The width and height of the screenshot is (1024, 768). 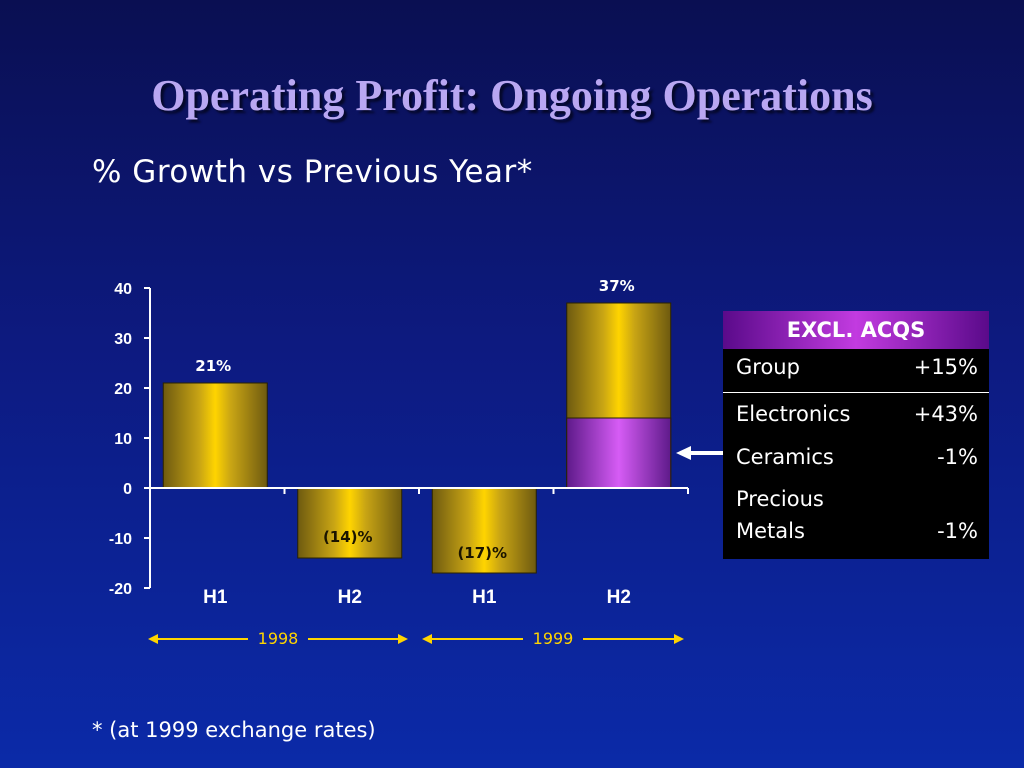 What do you see at coordinates (416, 638) in the screenshot?
I see `year-markers: 1998 1999` at bounding box center [416, 638].